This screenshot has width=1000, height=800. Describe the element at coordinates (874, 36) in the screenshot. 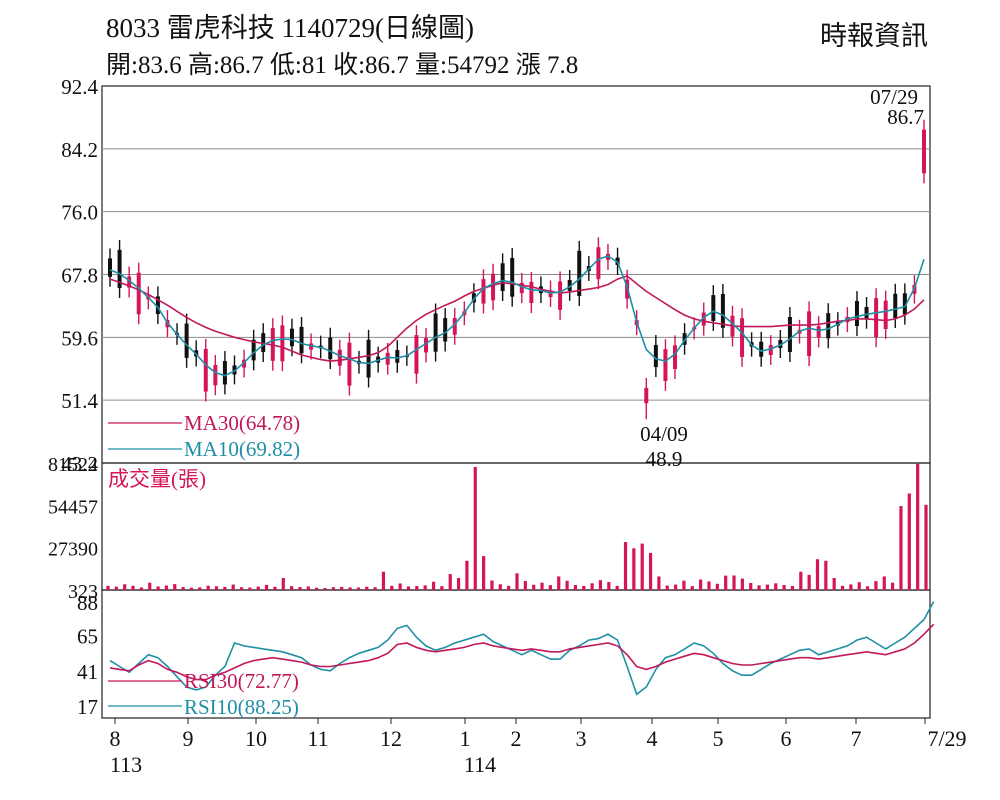

I see `data-source-label: 時報資訊` at that location.